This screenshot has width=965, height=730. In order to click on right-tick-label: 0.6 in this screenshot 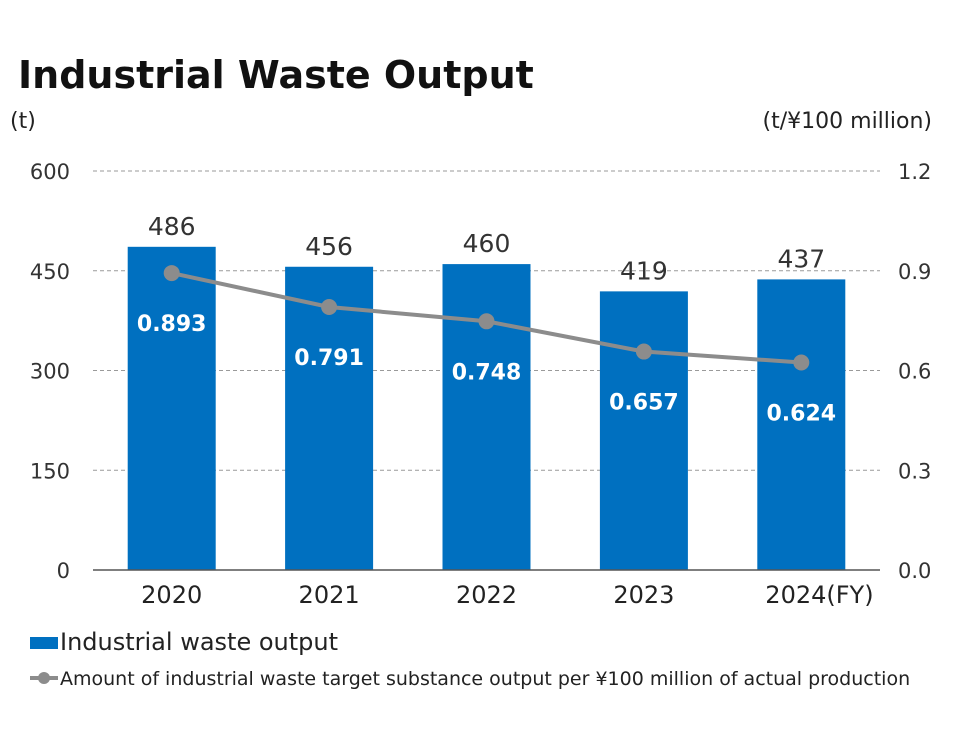, I will do `click(914, 372)`.